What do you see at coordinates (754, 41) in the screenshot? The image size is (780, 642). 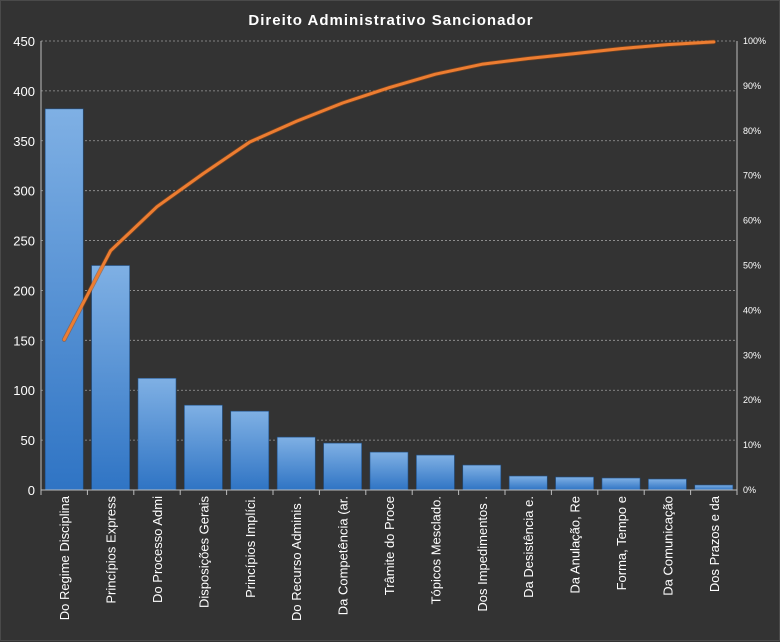 I see `y2-tick-label: 100%` at bounding box center [754, 41].